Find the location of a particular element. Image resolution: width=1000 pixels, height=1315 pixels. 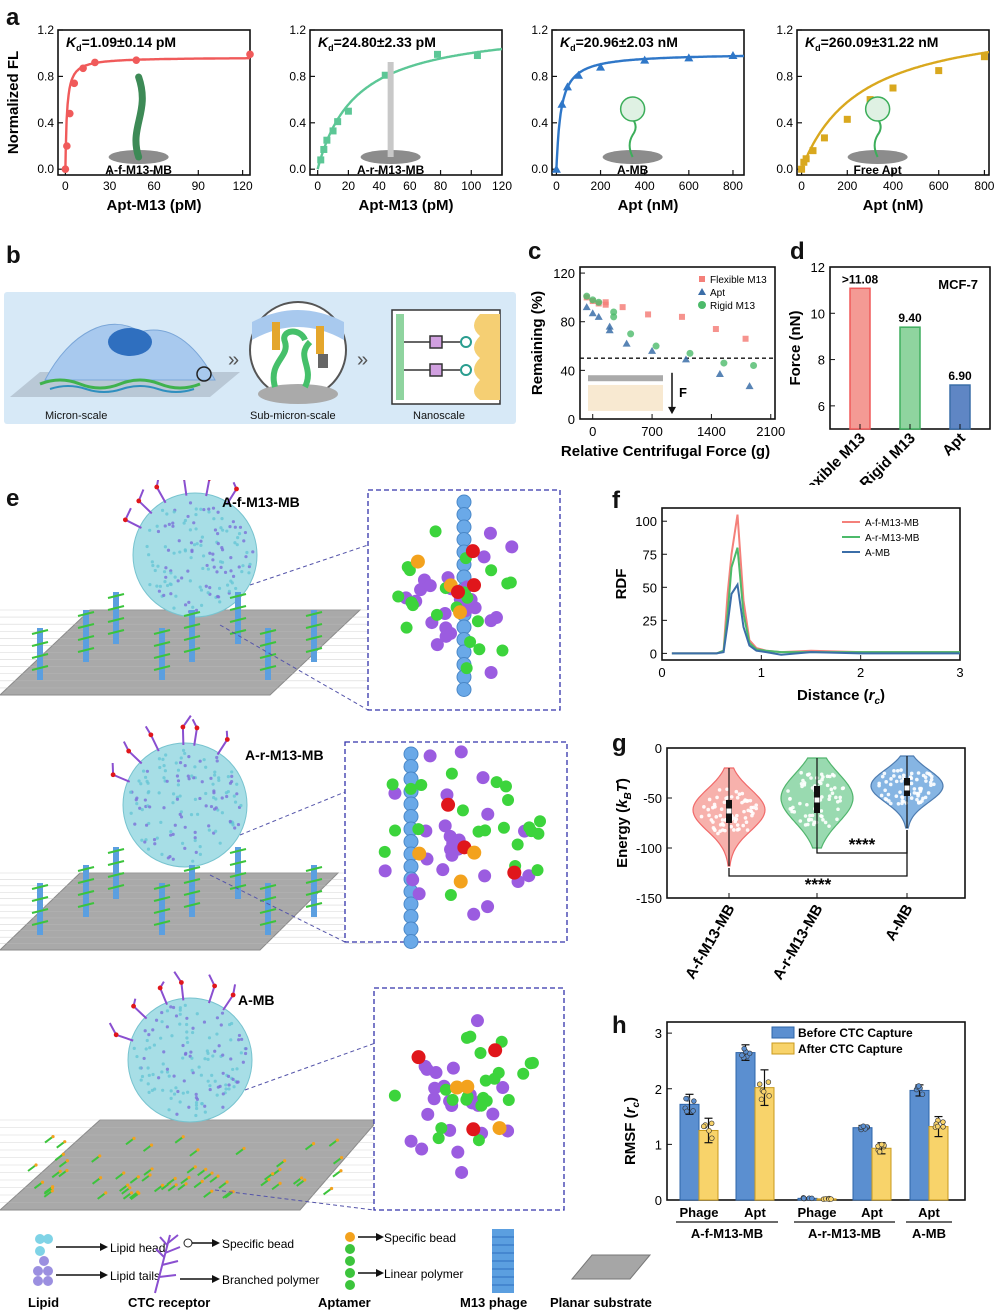

x-tick-label: Apt is located at coordinates (954, 445).